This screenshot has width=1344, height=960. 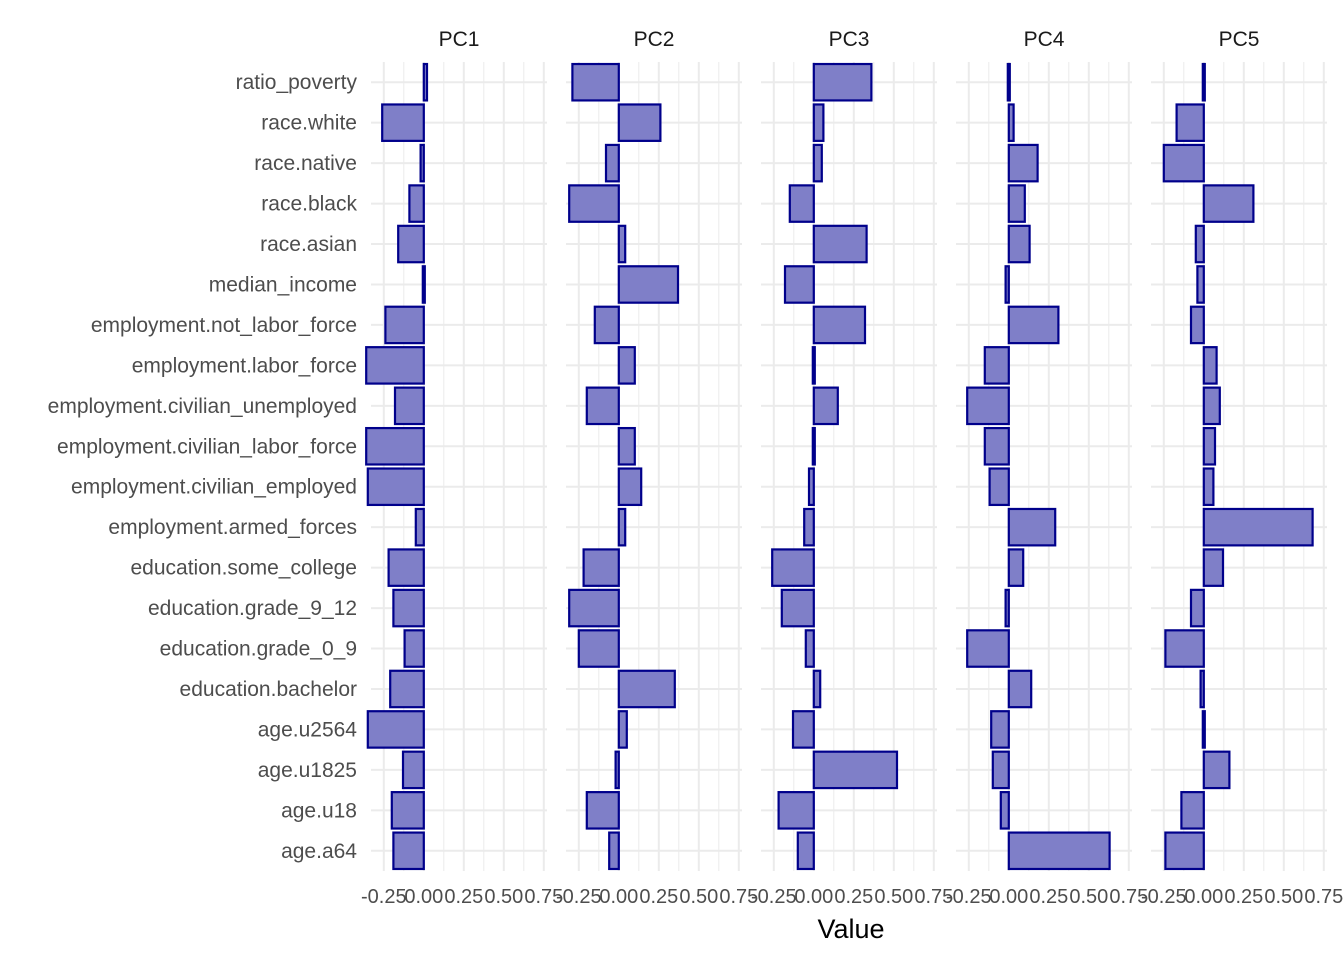 I want to click on category-label: race.native, so click(x=305, y=163).